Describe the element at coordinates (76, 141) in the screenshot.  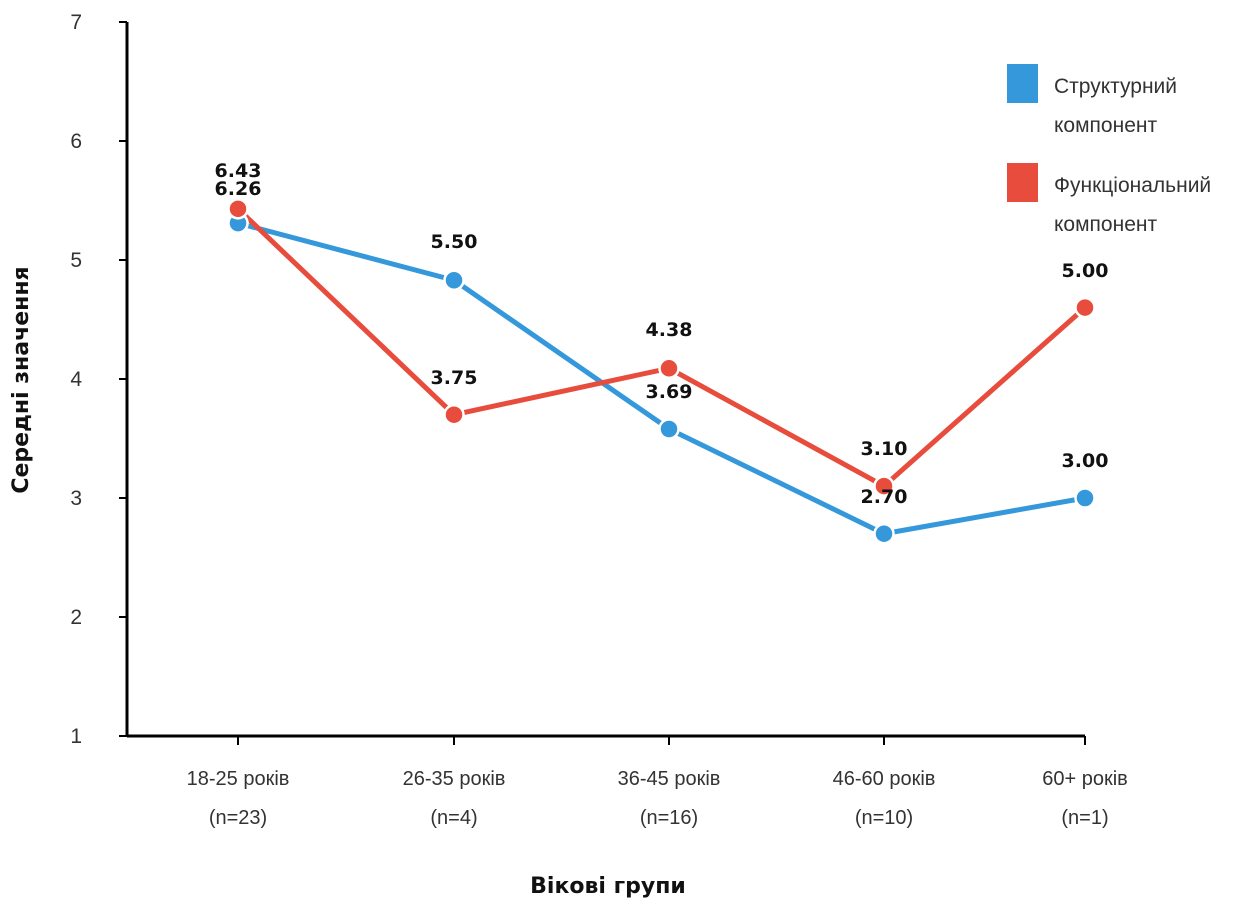
I see `y-tick-label: 6` at that location.